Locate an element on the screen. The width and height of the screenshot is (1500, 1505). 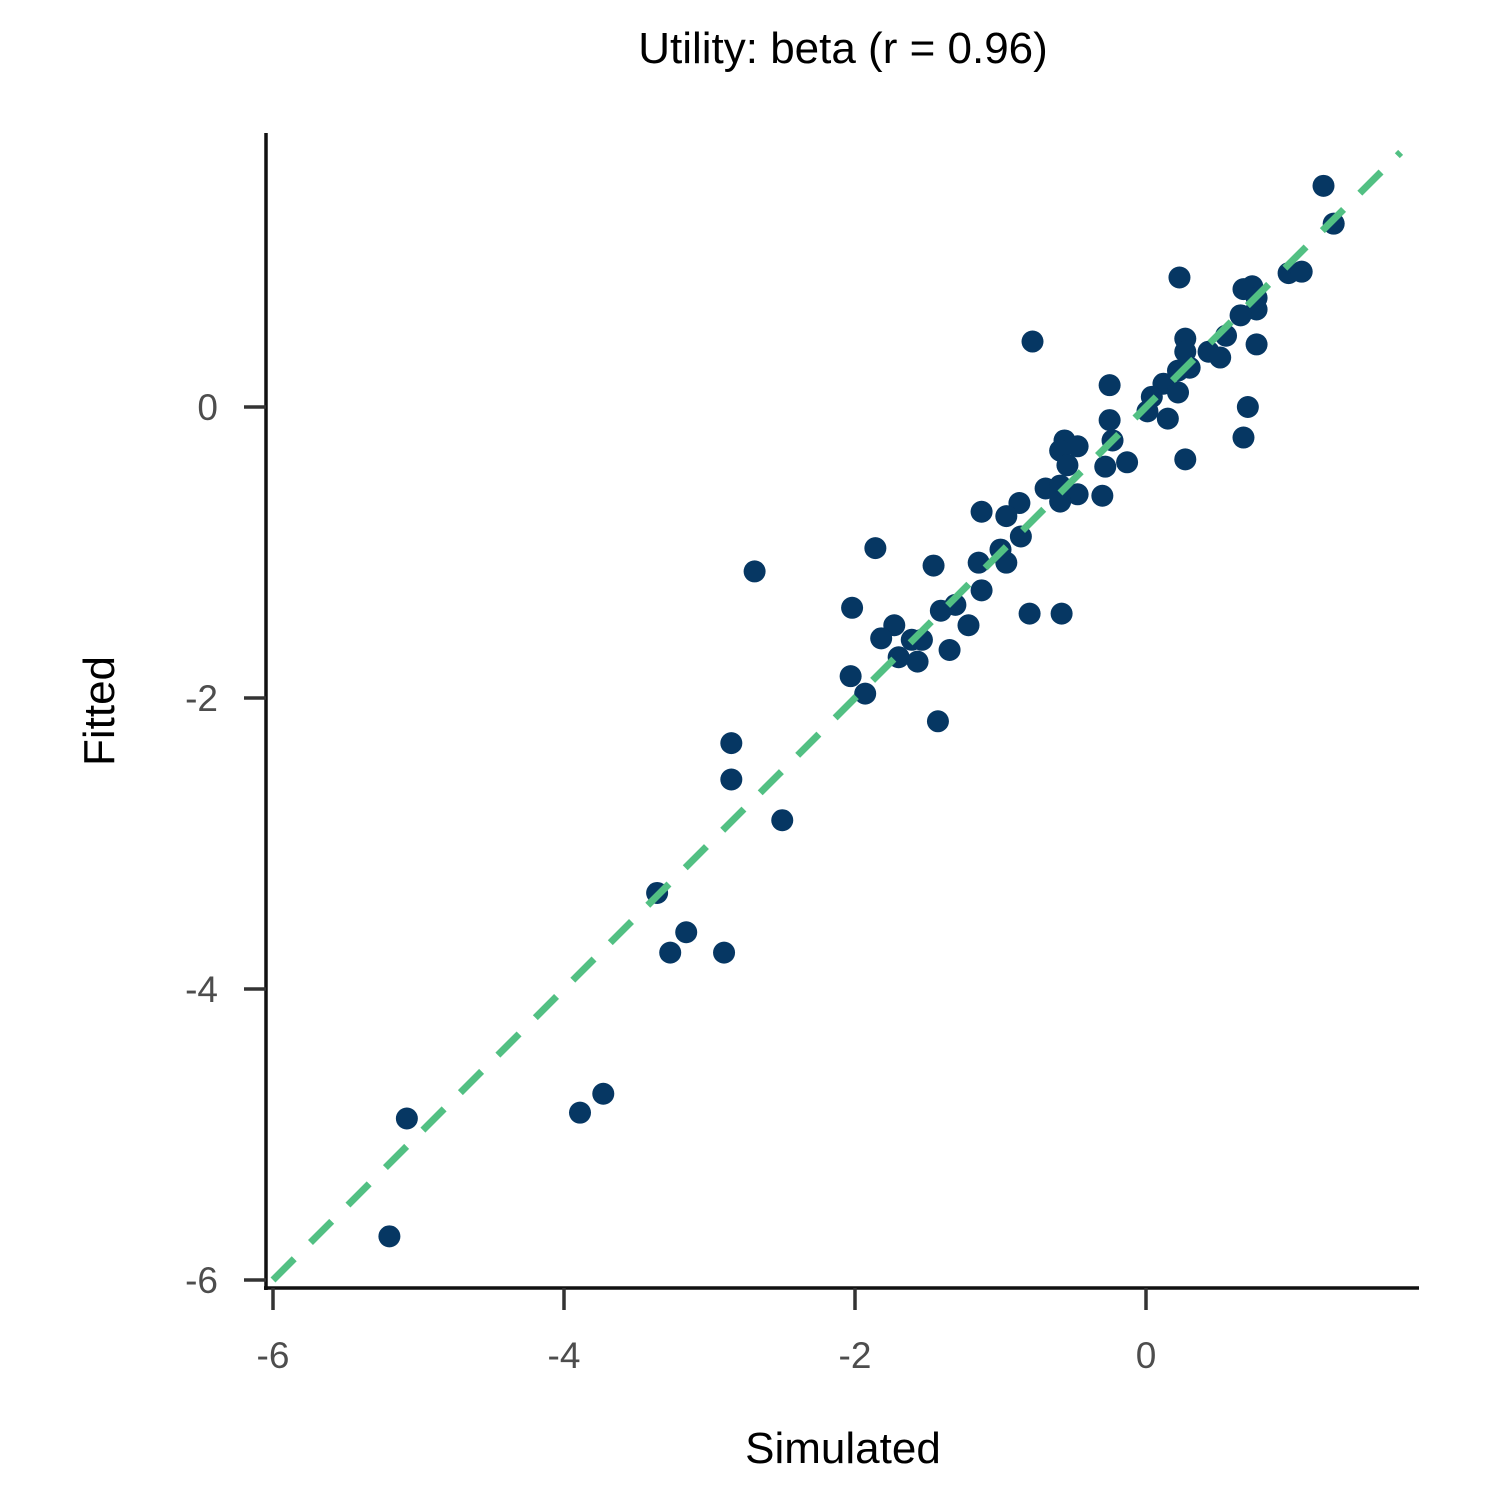
y-axis-label: Fitted is located at coordinates (99, 711).